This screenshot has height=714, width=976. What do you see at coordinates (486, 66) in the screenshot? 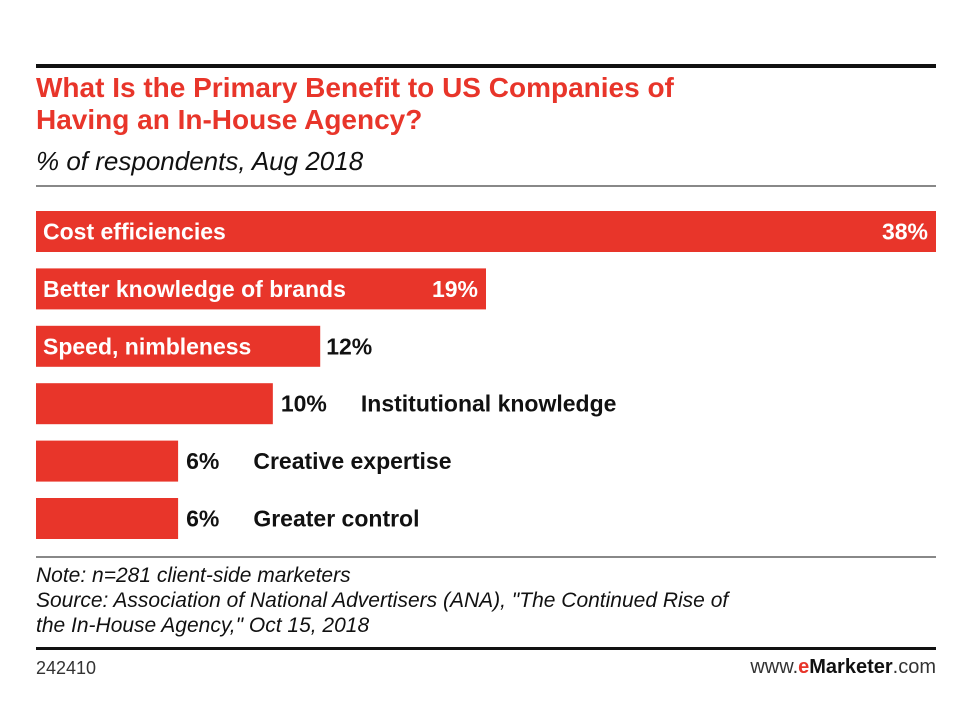
I see `top-rule` at bounding box center [486, 66].